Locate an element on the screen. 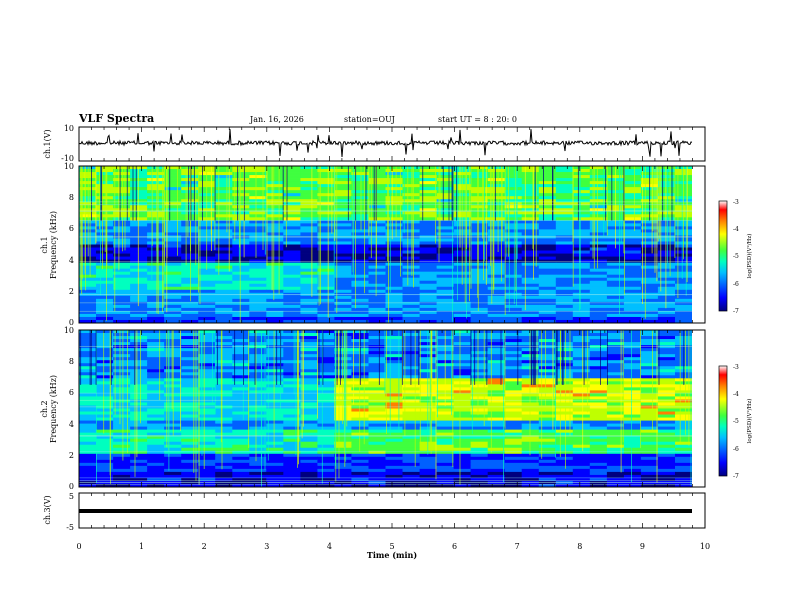 This screenshot has height=612, width=792. x-axis-label: Time (min) is located at coordinates (392, 555).